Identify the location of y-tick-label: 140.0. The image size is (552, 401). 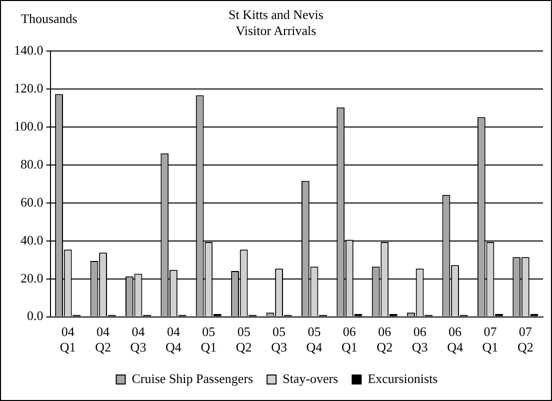
(29, 50).